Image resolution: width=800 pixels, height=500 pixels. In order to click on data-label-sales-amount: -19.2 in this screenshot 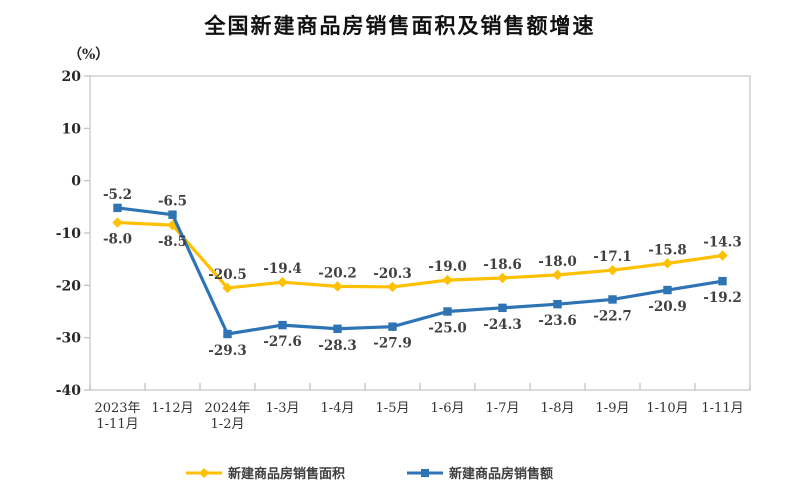, I will do `click(722, 298)`.